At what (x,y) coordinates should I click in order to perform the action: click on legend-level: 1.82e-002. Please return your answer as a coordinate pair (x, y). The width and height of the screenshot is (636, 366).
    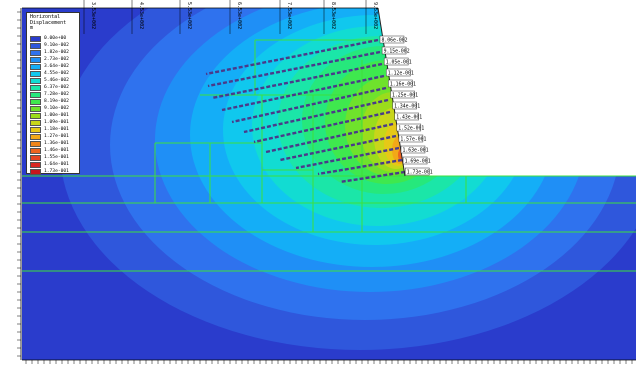
    Looking at the image, I should click on (49, 52).